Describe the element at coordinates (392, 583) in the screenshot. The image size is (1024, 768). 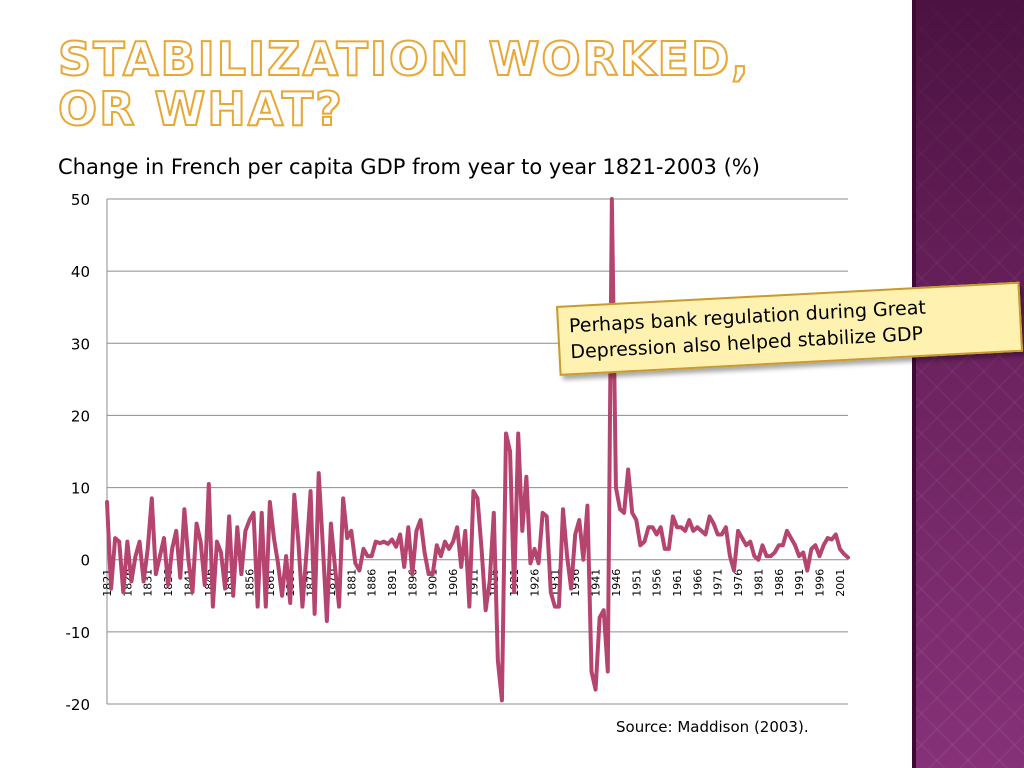
I see `x-tick-label: 1891` at that location.